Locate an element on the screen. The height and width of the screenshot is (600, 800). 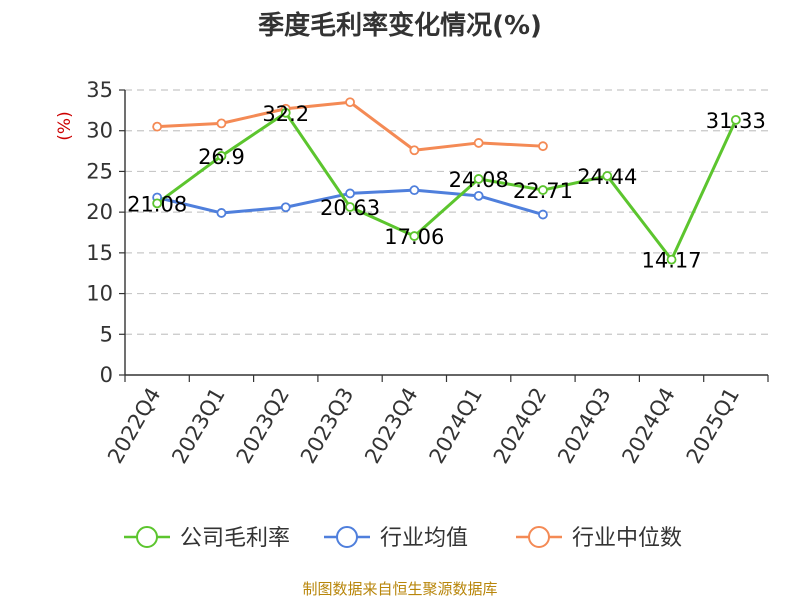
source-note: 制图数据来自恒生聚源数据库 is located at coordinates (399, 589).